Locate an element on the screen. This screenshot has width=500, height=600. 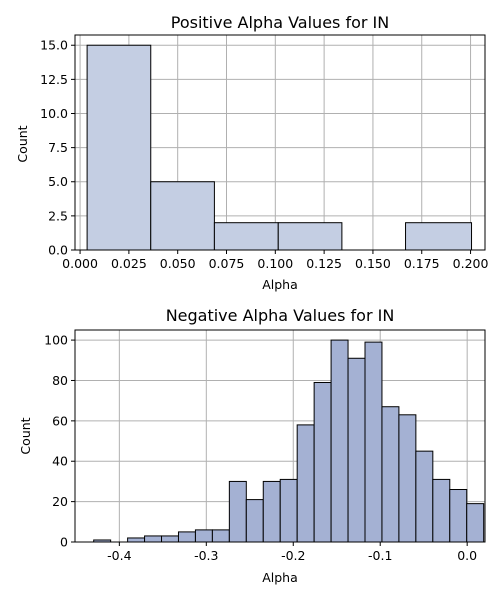
y-tick-label: 20 is located at coordinates (60, 501).